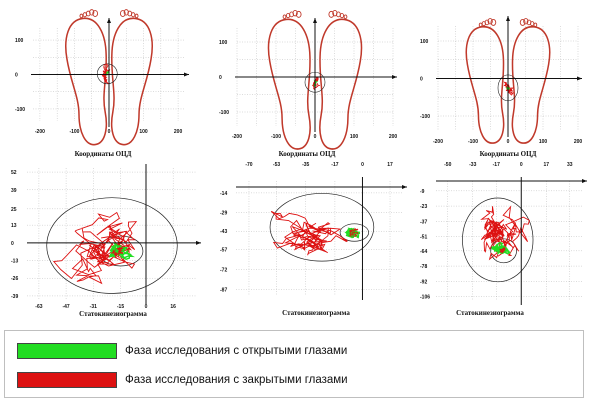  I want to click on legend-swatch-red, so click(67, 380).